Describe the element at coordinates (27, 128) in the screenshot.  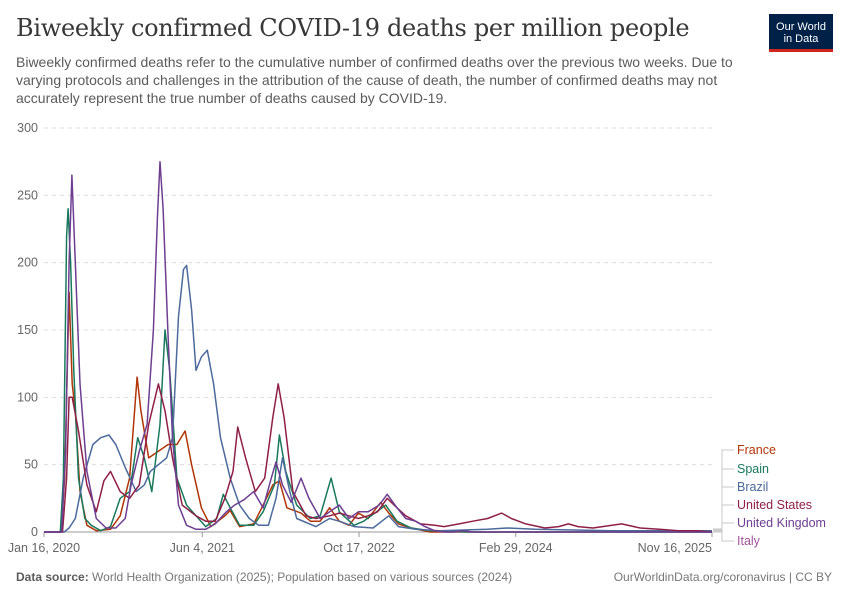
I see `y-tick-label: 300` at that location.